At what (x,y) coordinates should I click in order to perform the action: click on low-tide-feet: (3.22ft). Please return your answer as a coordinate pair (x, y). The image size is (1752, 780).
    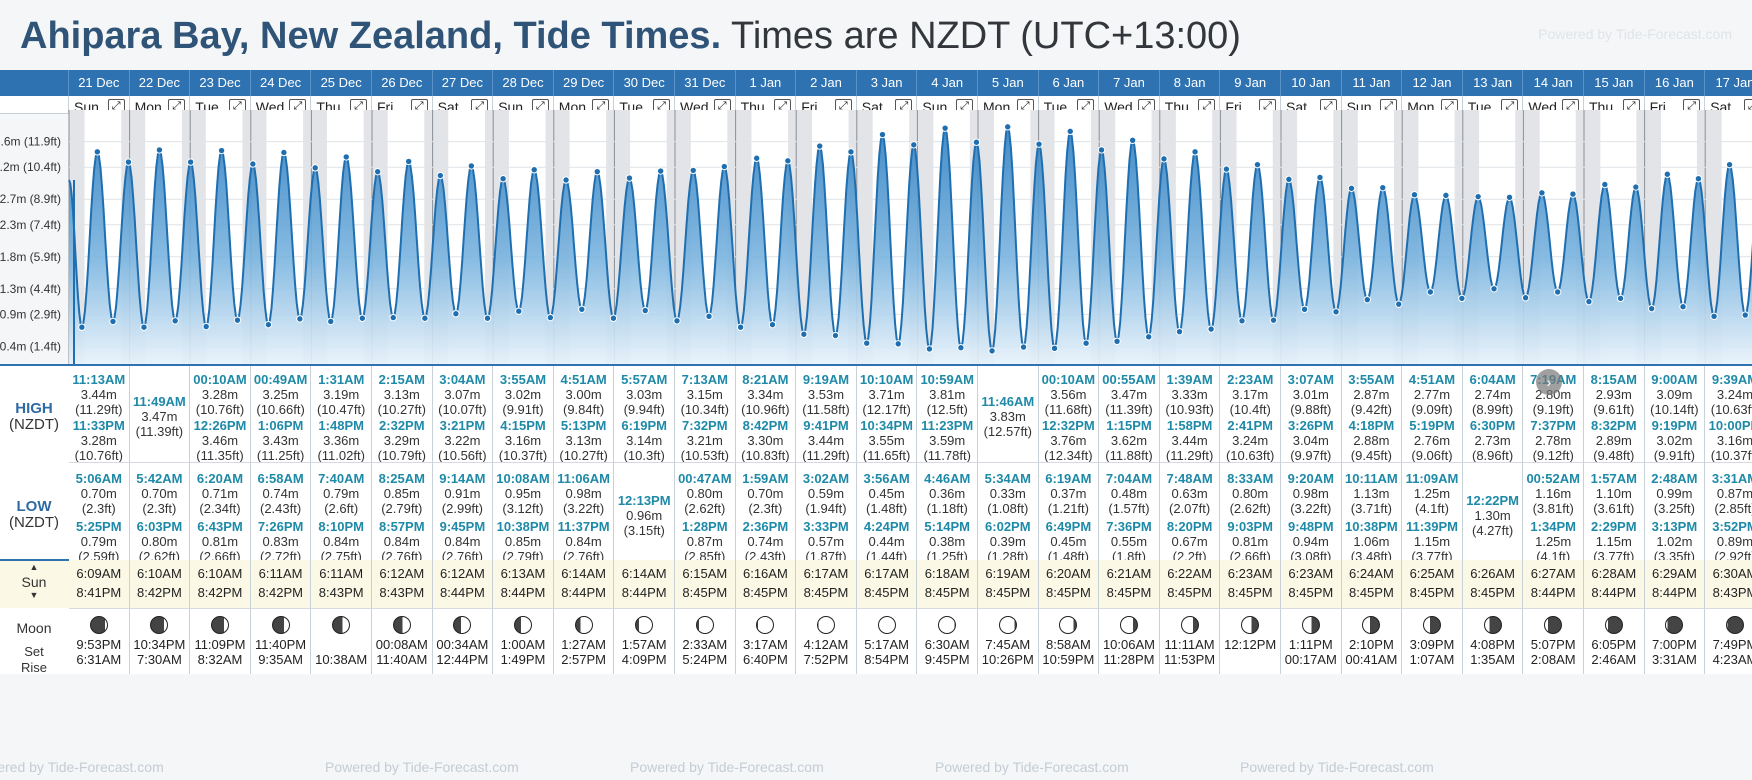
    Looking at the image, I should click on (1311, 508).